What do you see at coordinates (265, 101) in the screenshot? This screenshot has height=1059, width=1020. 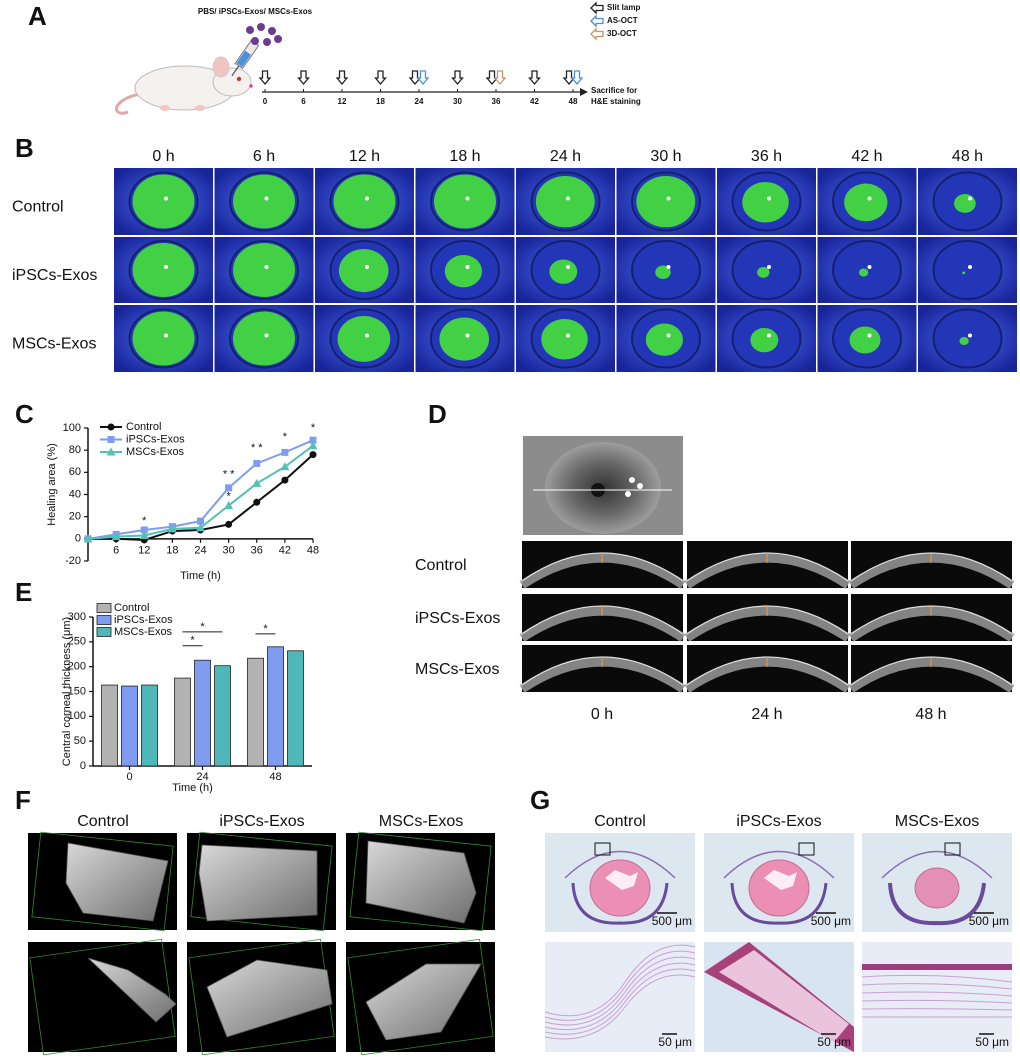 I see `timepoint-label: 0` at bounding box center [265, 101].